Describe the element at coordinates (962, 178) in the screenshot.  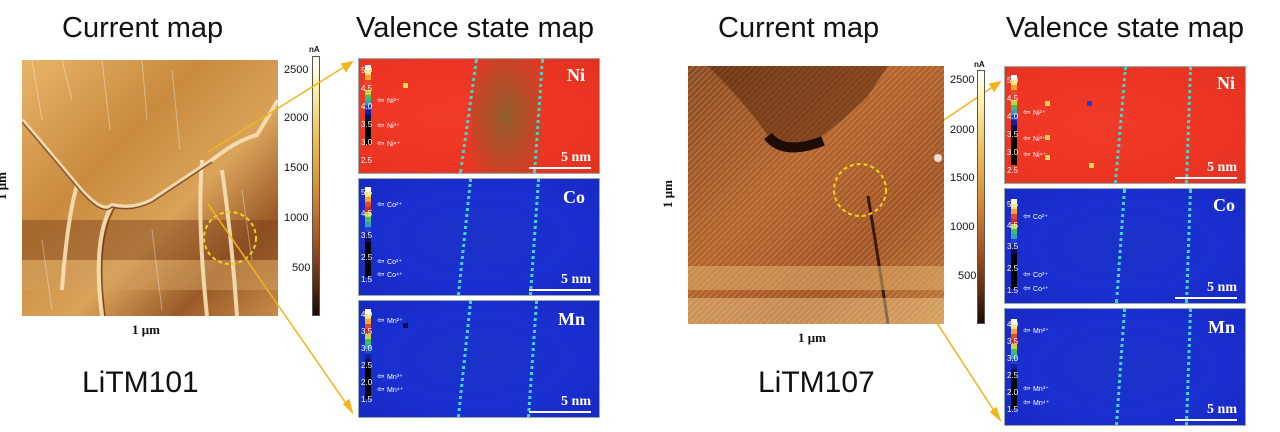
I see `right-colorbar-tick: 1500` at that location.